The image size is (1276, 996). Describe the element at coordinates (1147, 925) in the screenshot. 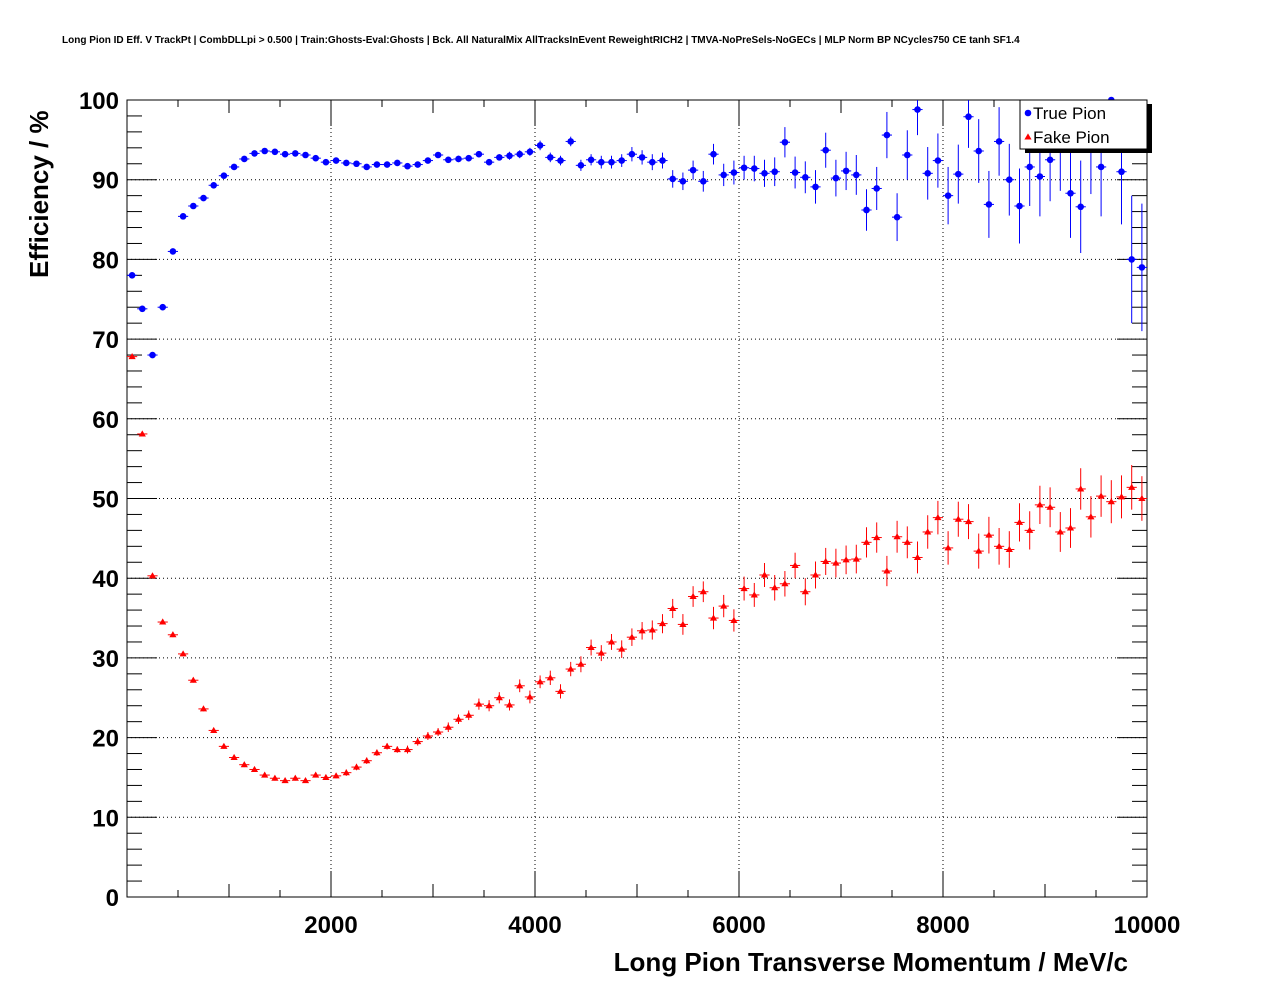

I see `x-tick-label: 10000` at that location.